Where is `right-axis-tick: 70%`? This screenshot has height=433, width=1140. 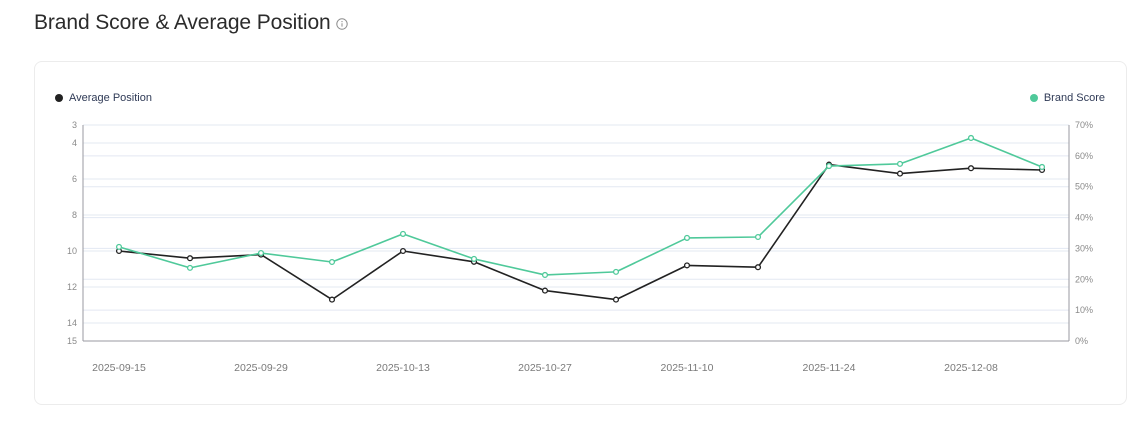
right-axis-tick: 70% is located at coordinates (1084, 125).